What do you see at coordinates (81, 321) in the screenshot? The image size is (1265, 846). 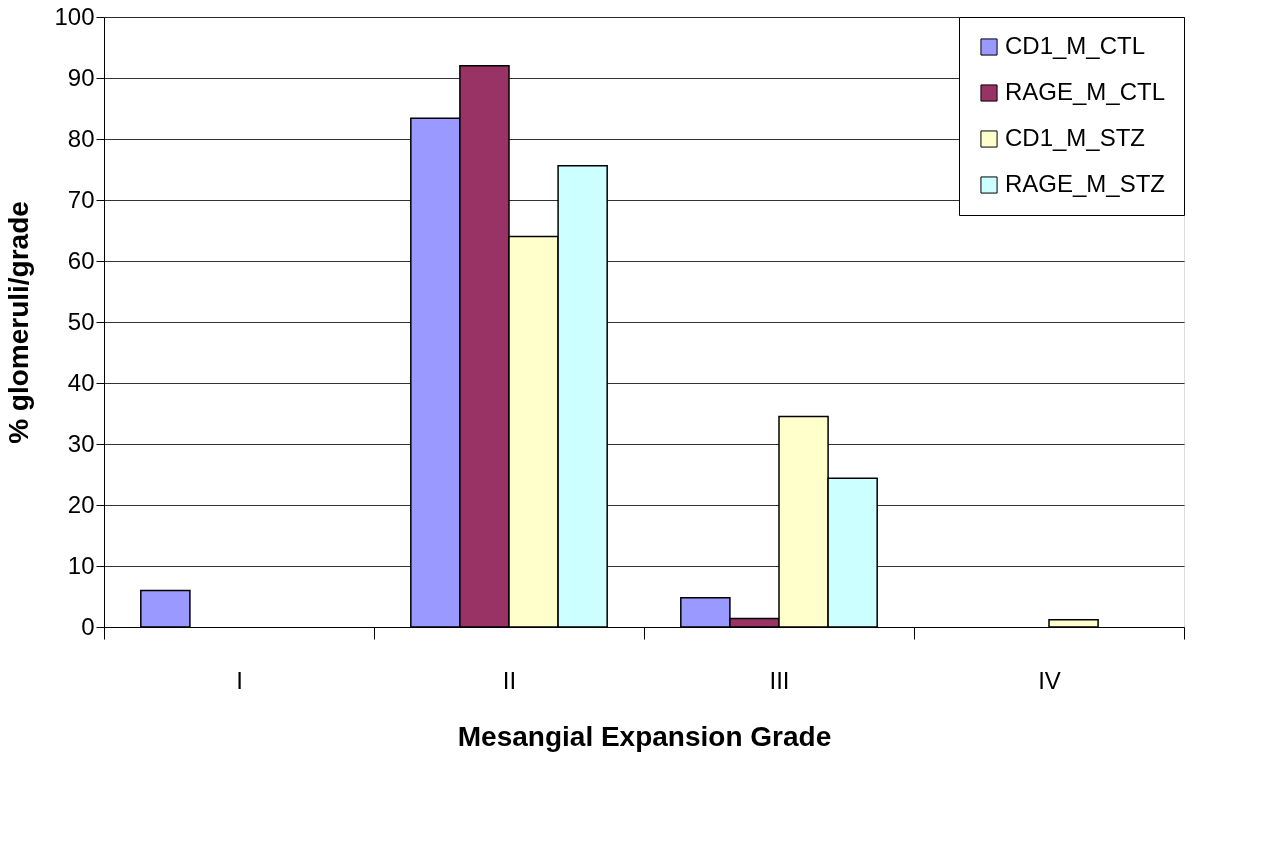 I see `y-tick-label: 50` at bounding box center [81, 321].